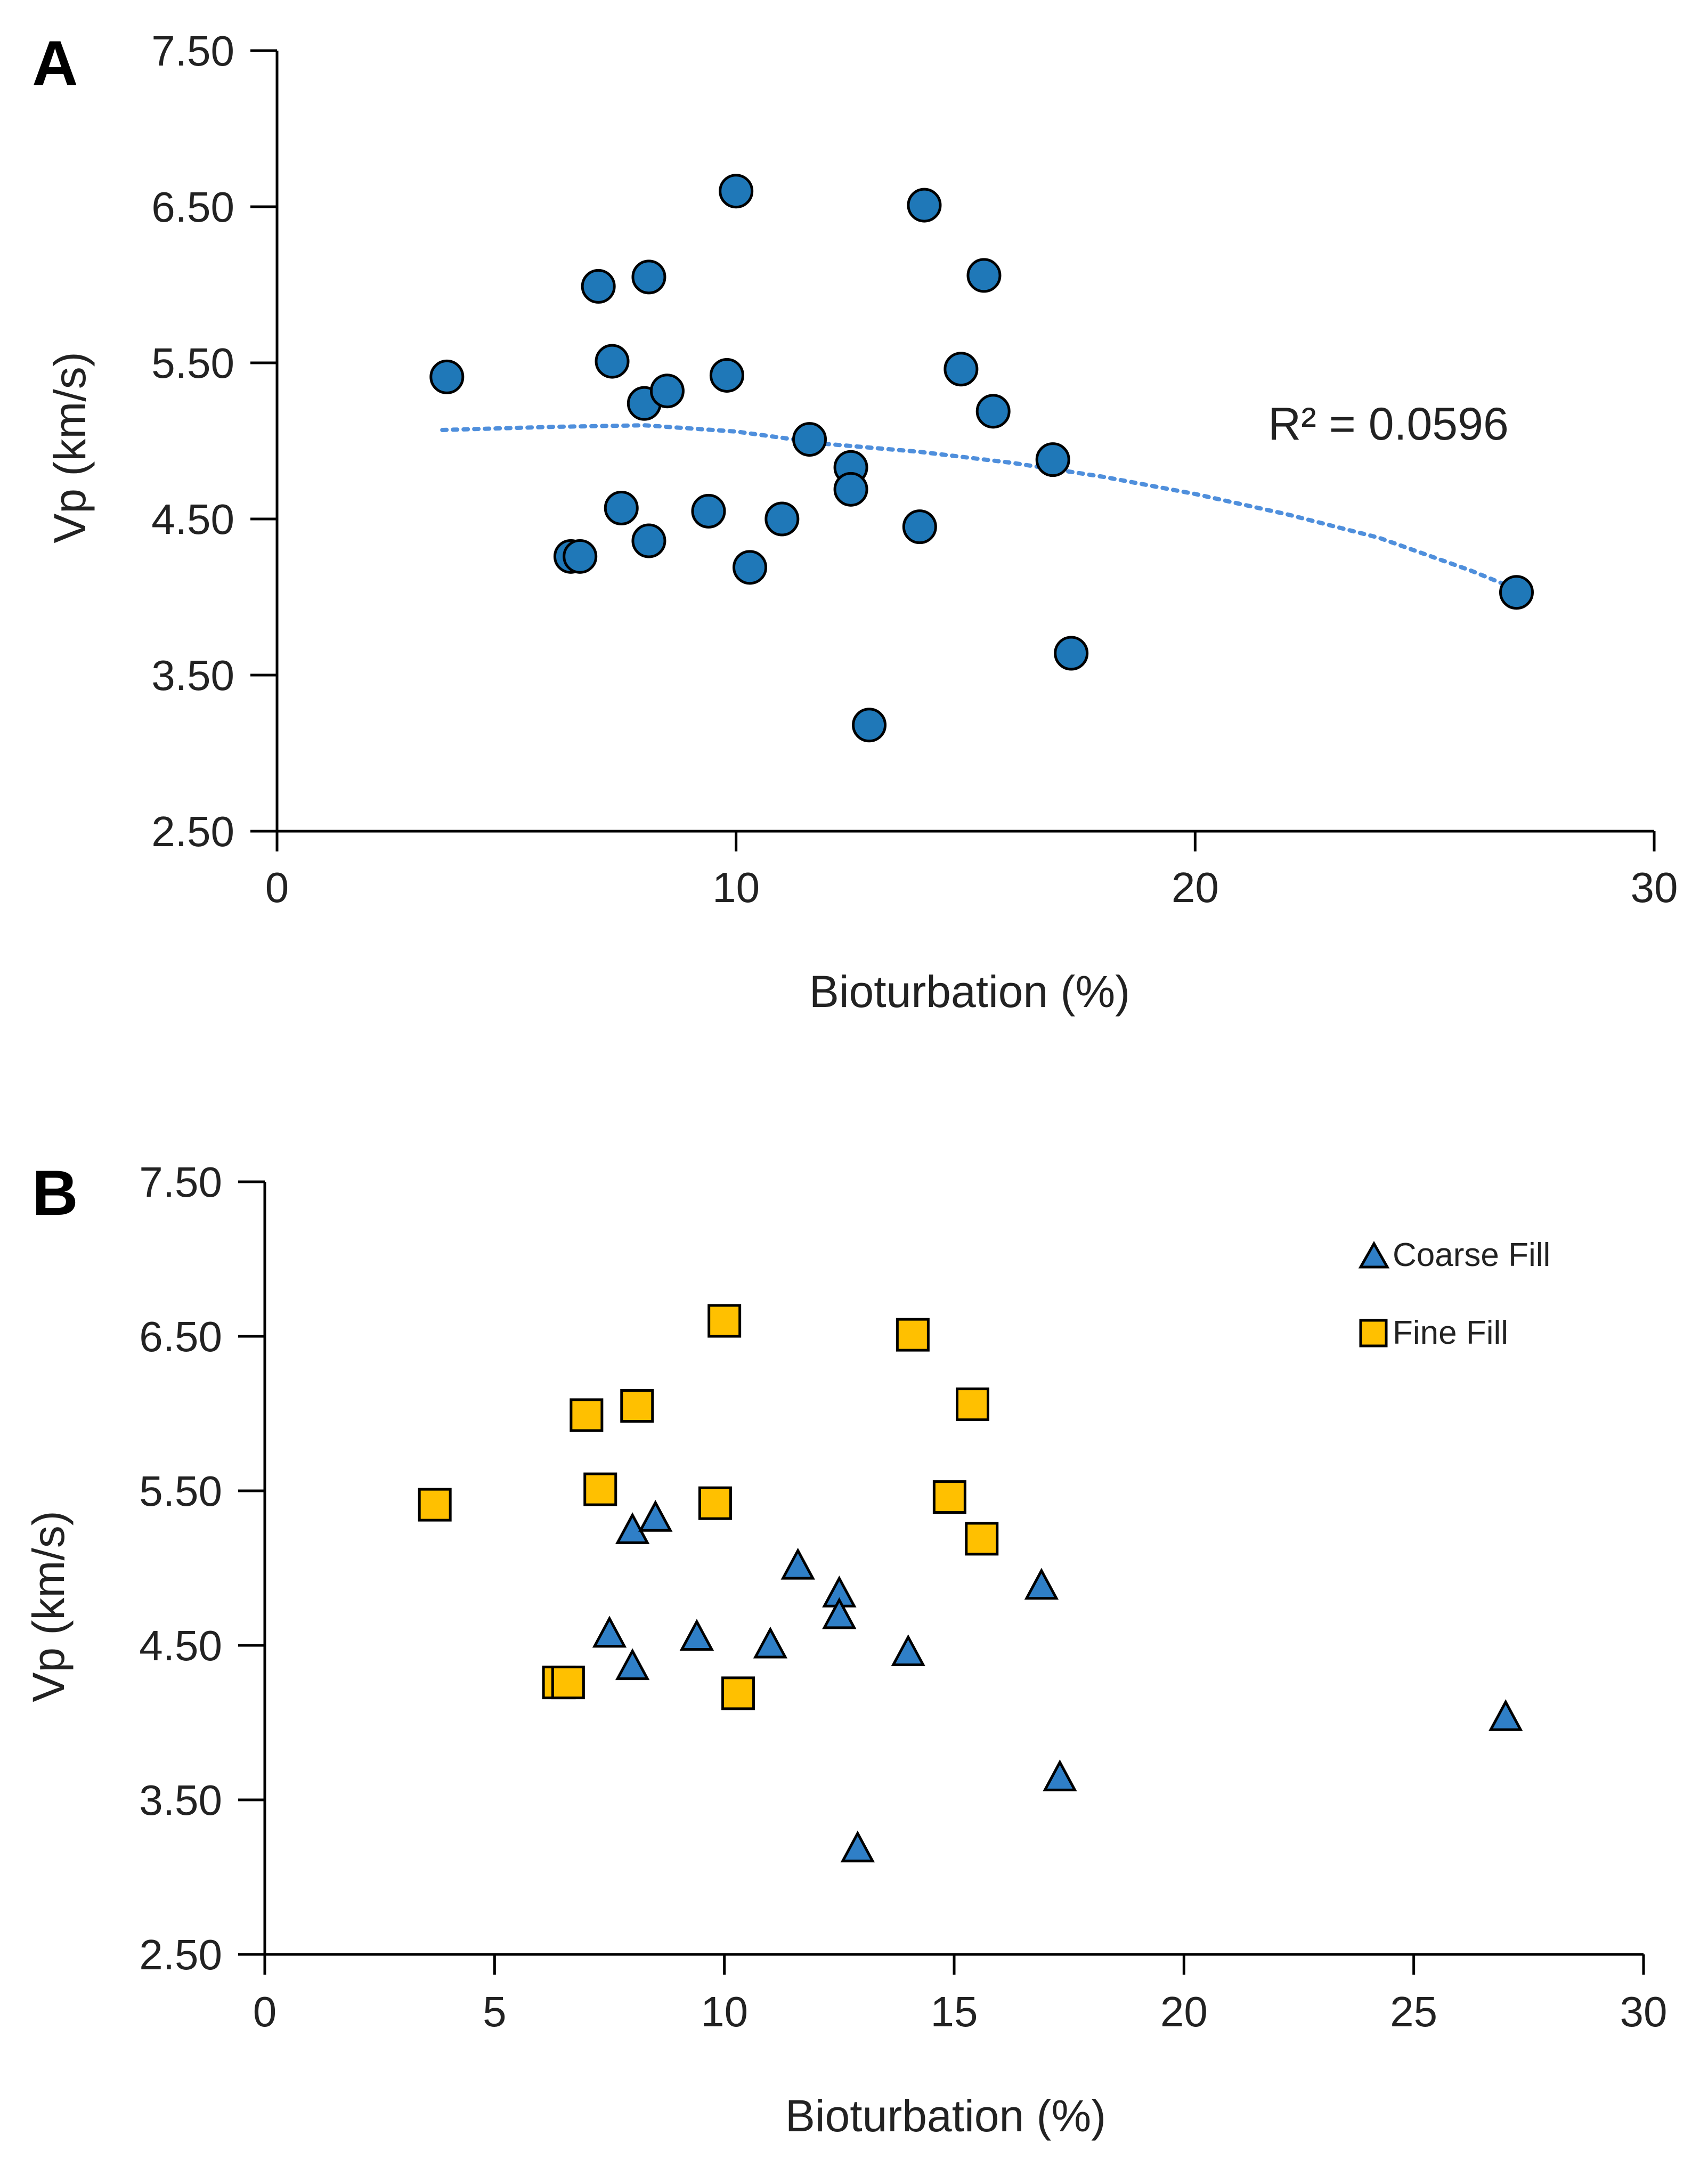 The width and height of the screenshot is (1708, 2159). I want to click on a-x-tick-label: 20, so click(1195, 887).